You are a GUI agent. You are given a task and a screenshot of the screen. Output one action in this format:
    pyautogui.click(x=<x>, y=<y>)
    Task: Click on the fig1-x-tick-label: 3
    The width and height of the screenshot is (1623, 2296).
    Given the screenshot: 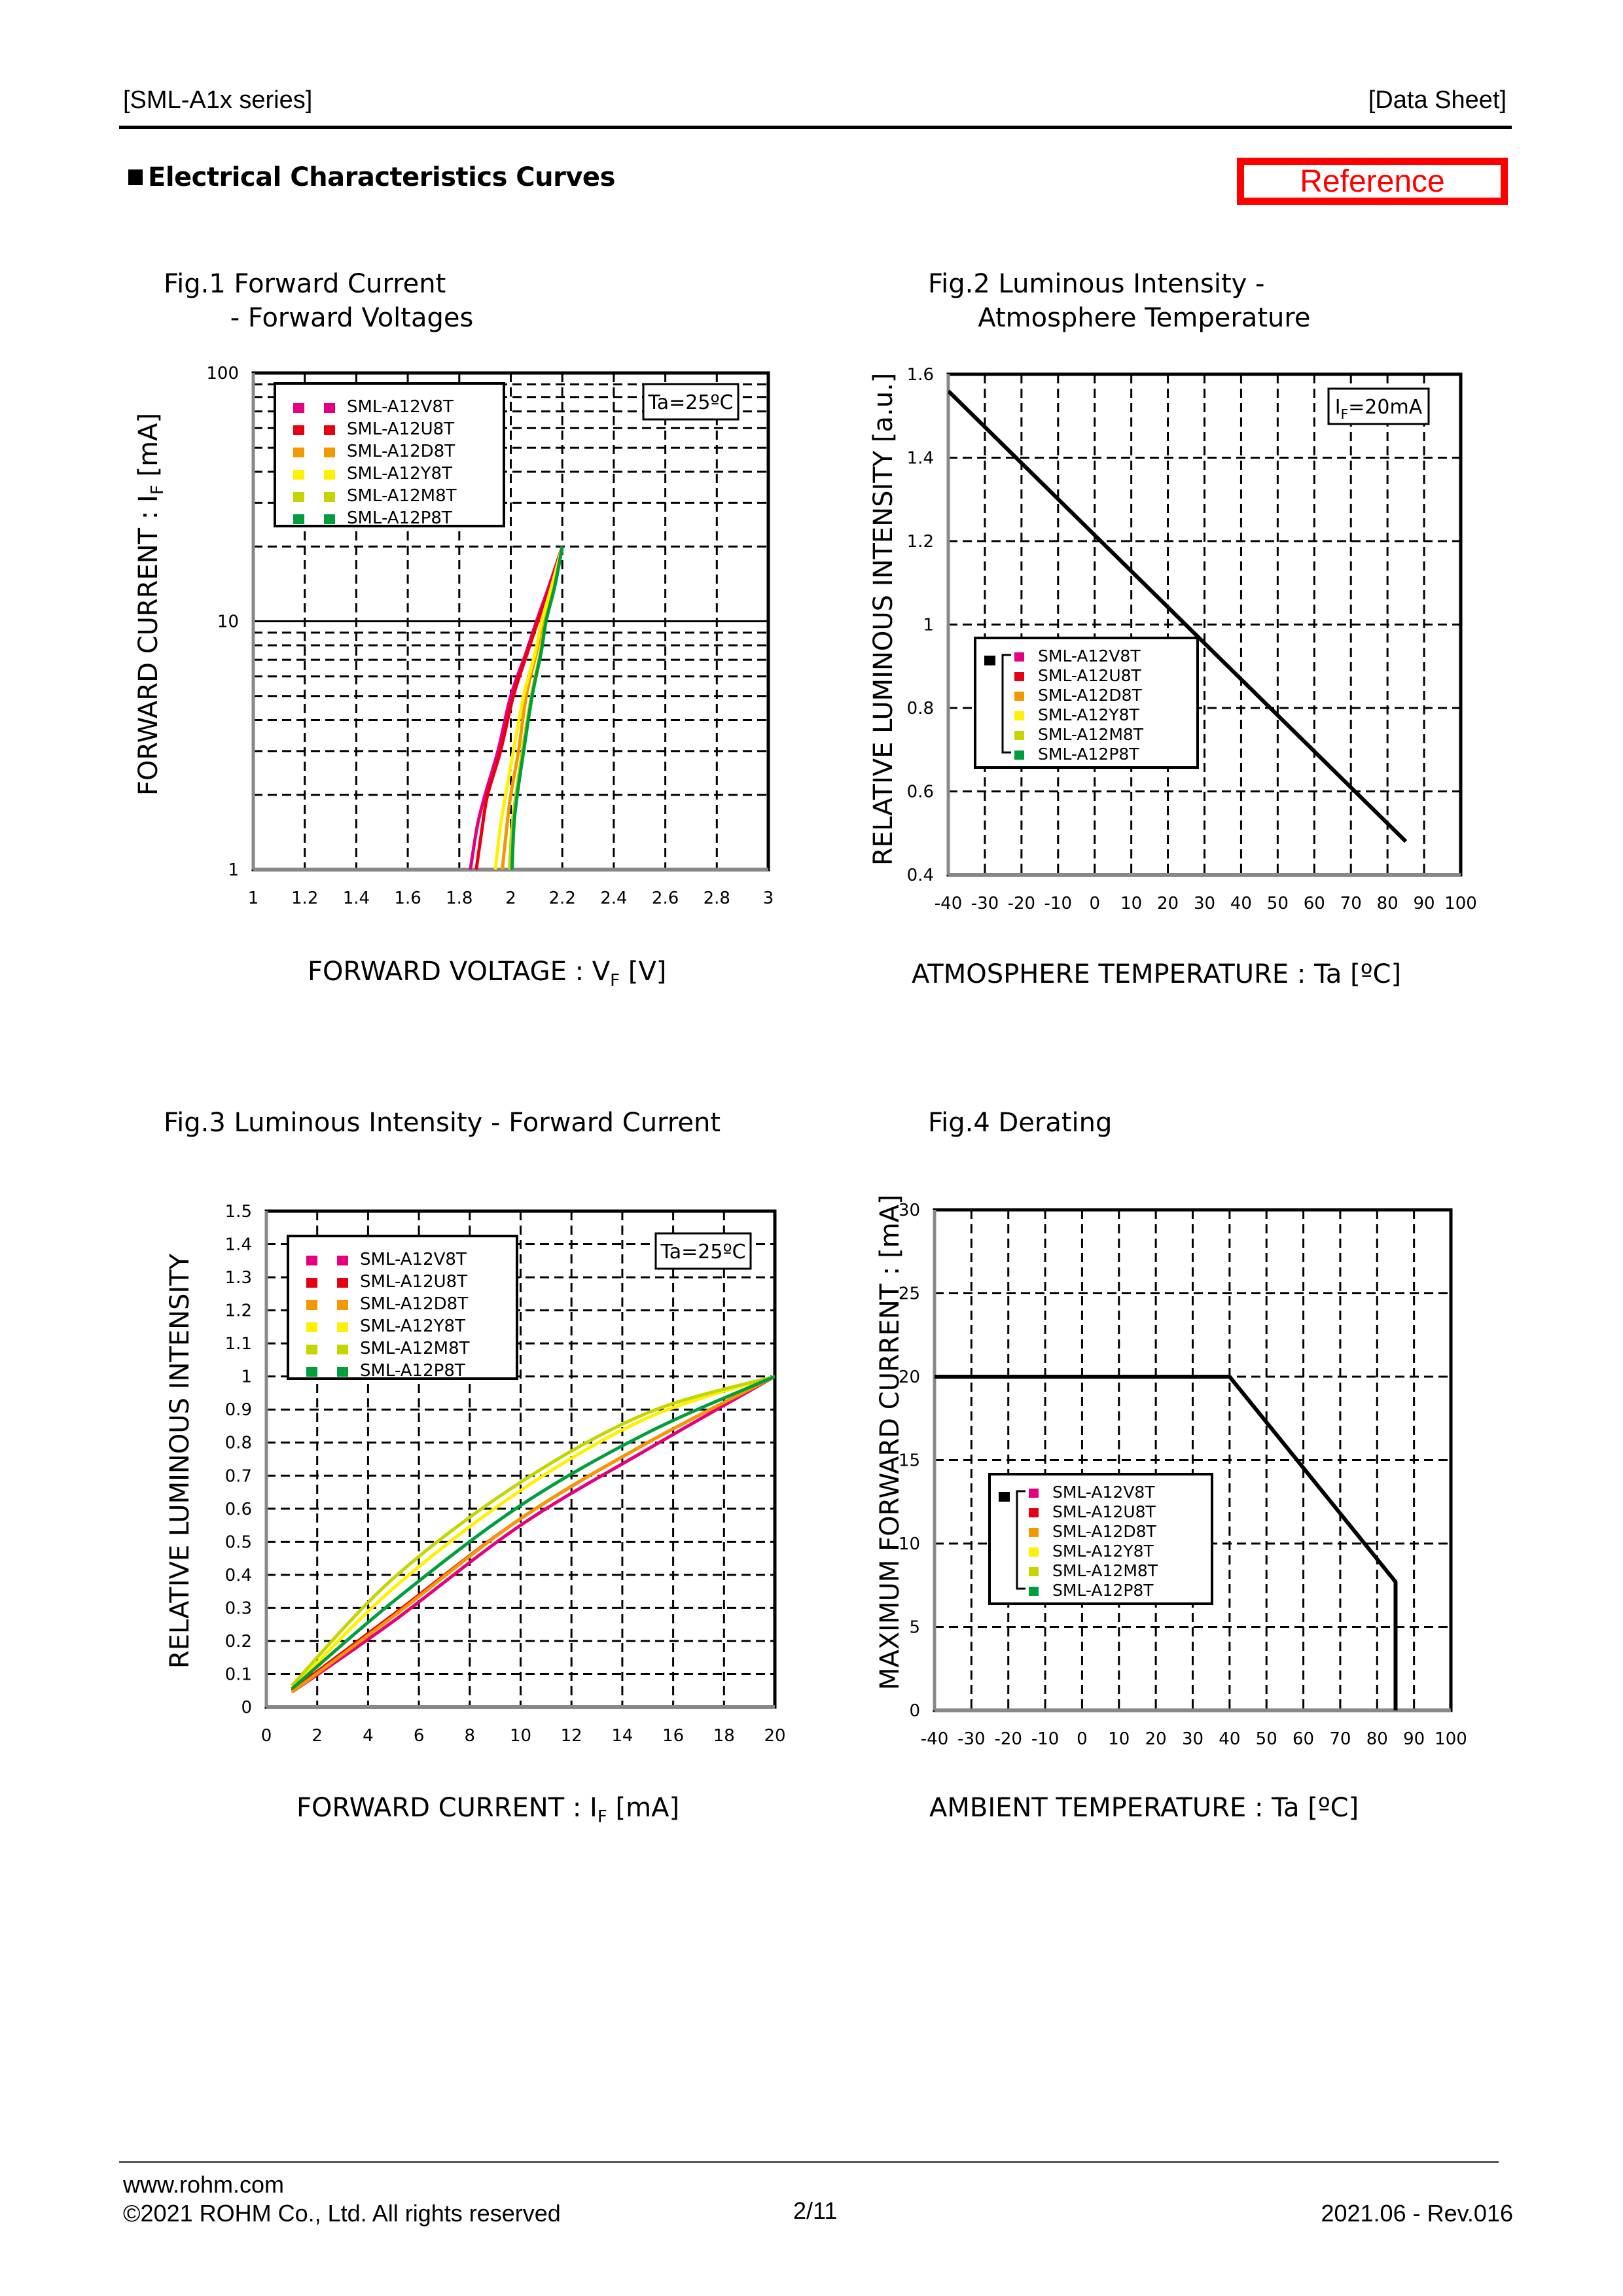 What is the action you would take?
    pyautogui.click(x=769, y=898)
    